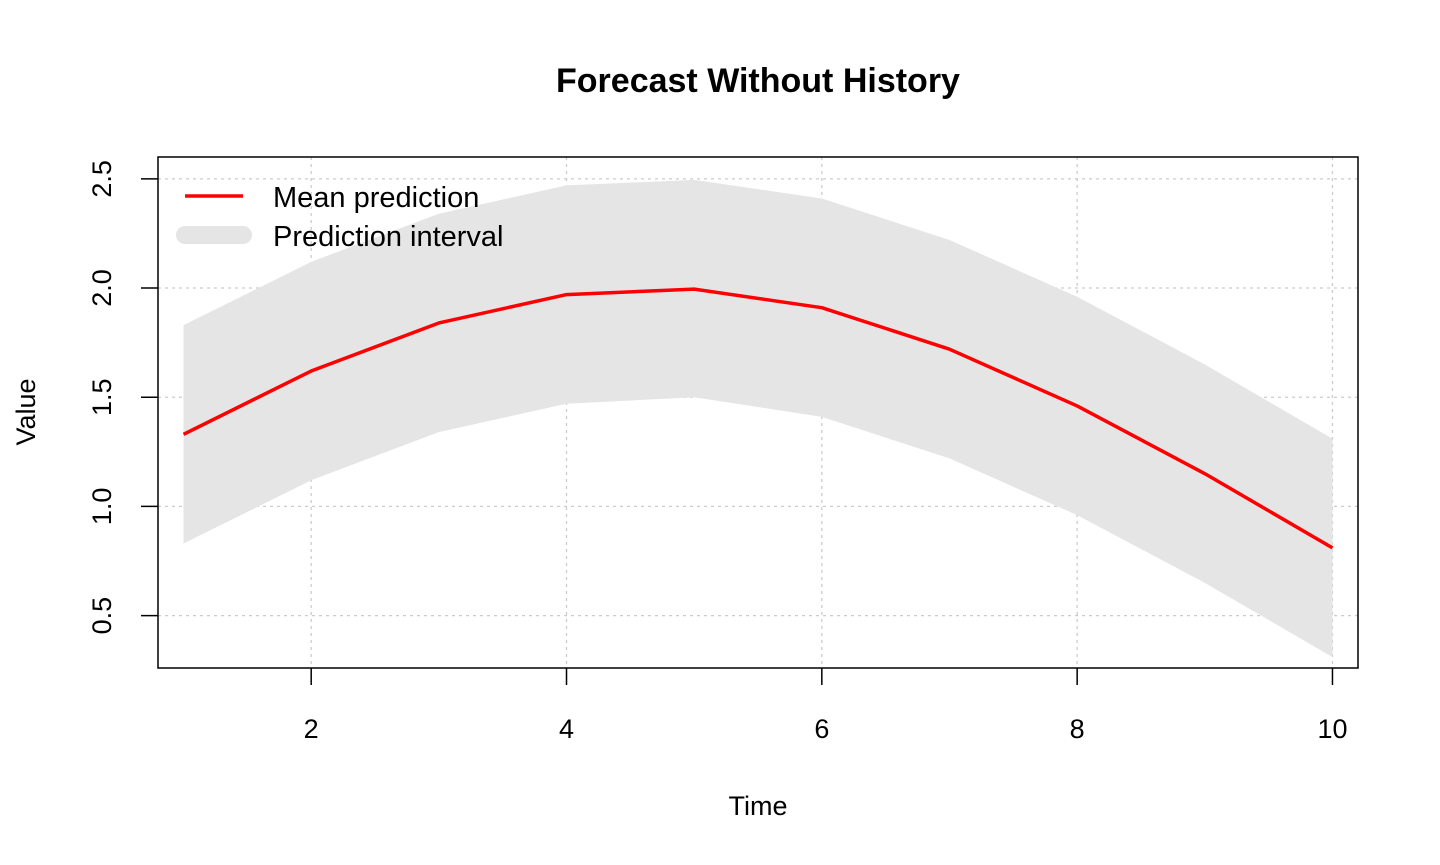 This screenshot has height=865, width=1440. Describe the element at coordinates (102, 288) in the screenshot. I see `y-tick-label: 2.0` at that location.